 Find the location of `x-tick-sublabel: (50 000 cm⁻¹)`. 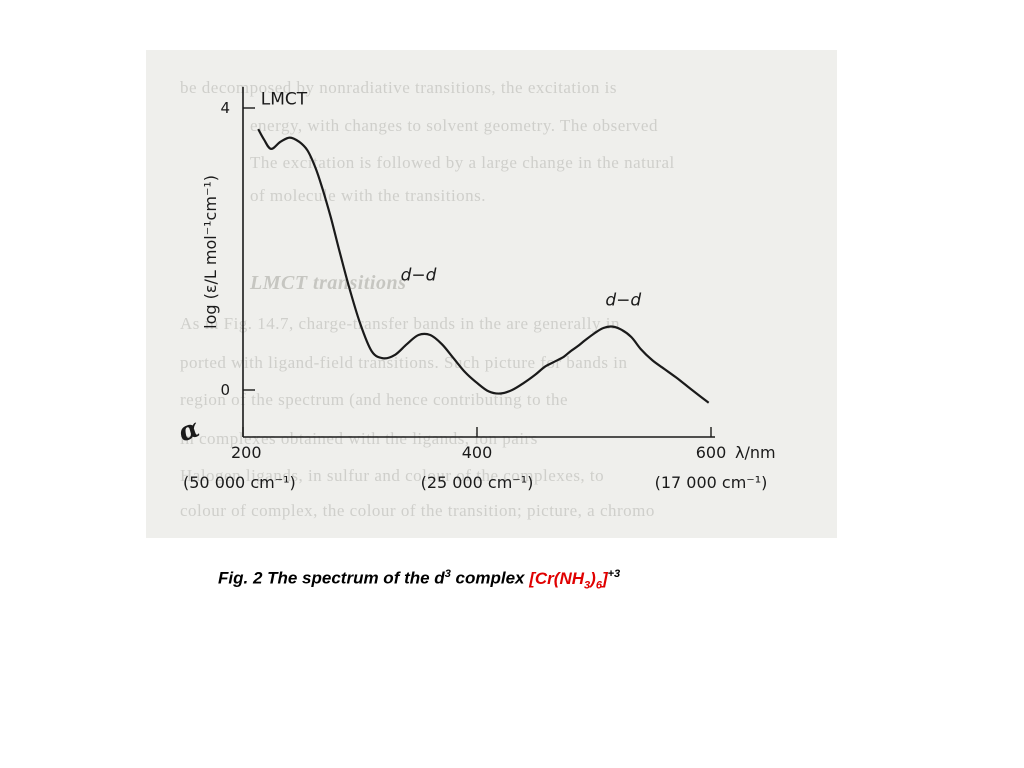

x-tick-sublabel: (50 000 cm⁻¹) is located at coordinates (239, 482).